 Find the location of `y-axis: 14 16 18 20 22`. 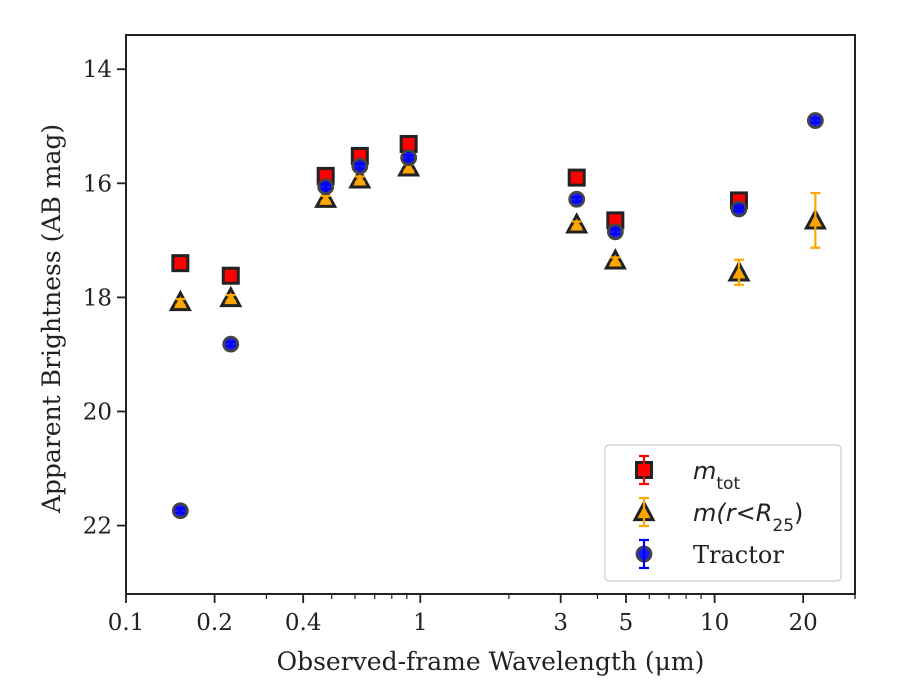

y-axis: 14 16 18 20 22 is located at coordinates (104, 298).